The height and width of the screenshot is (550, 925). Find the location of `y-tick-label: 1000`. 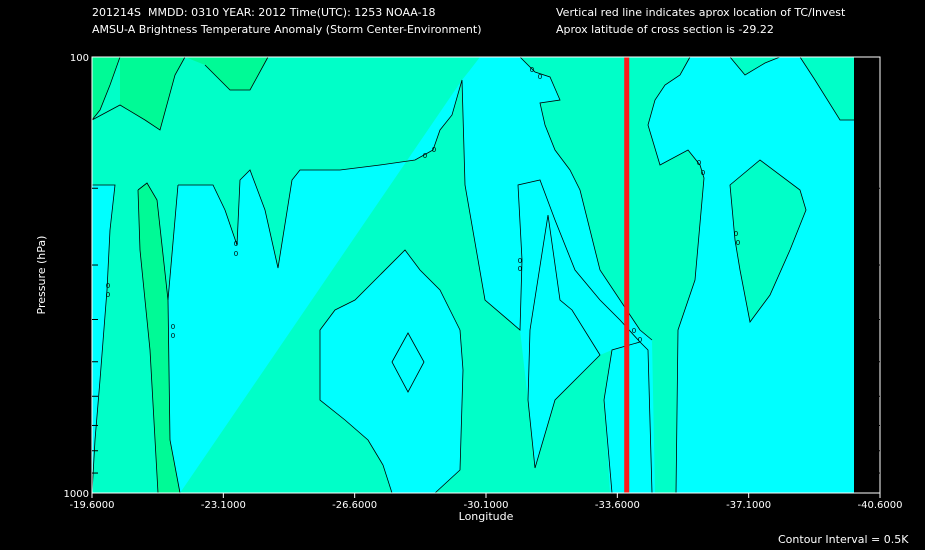

y-tick-label: 1000 is located at coordinates (76, 494).